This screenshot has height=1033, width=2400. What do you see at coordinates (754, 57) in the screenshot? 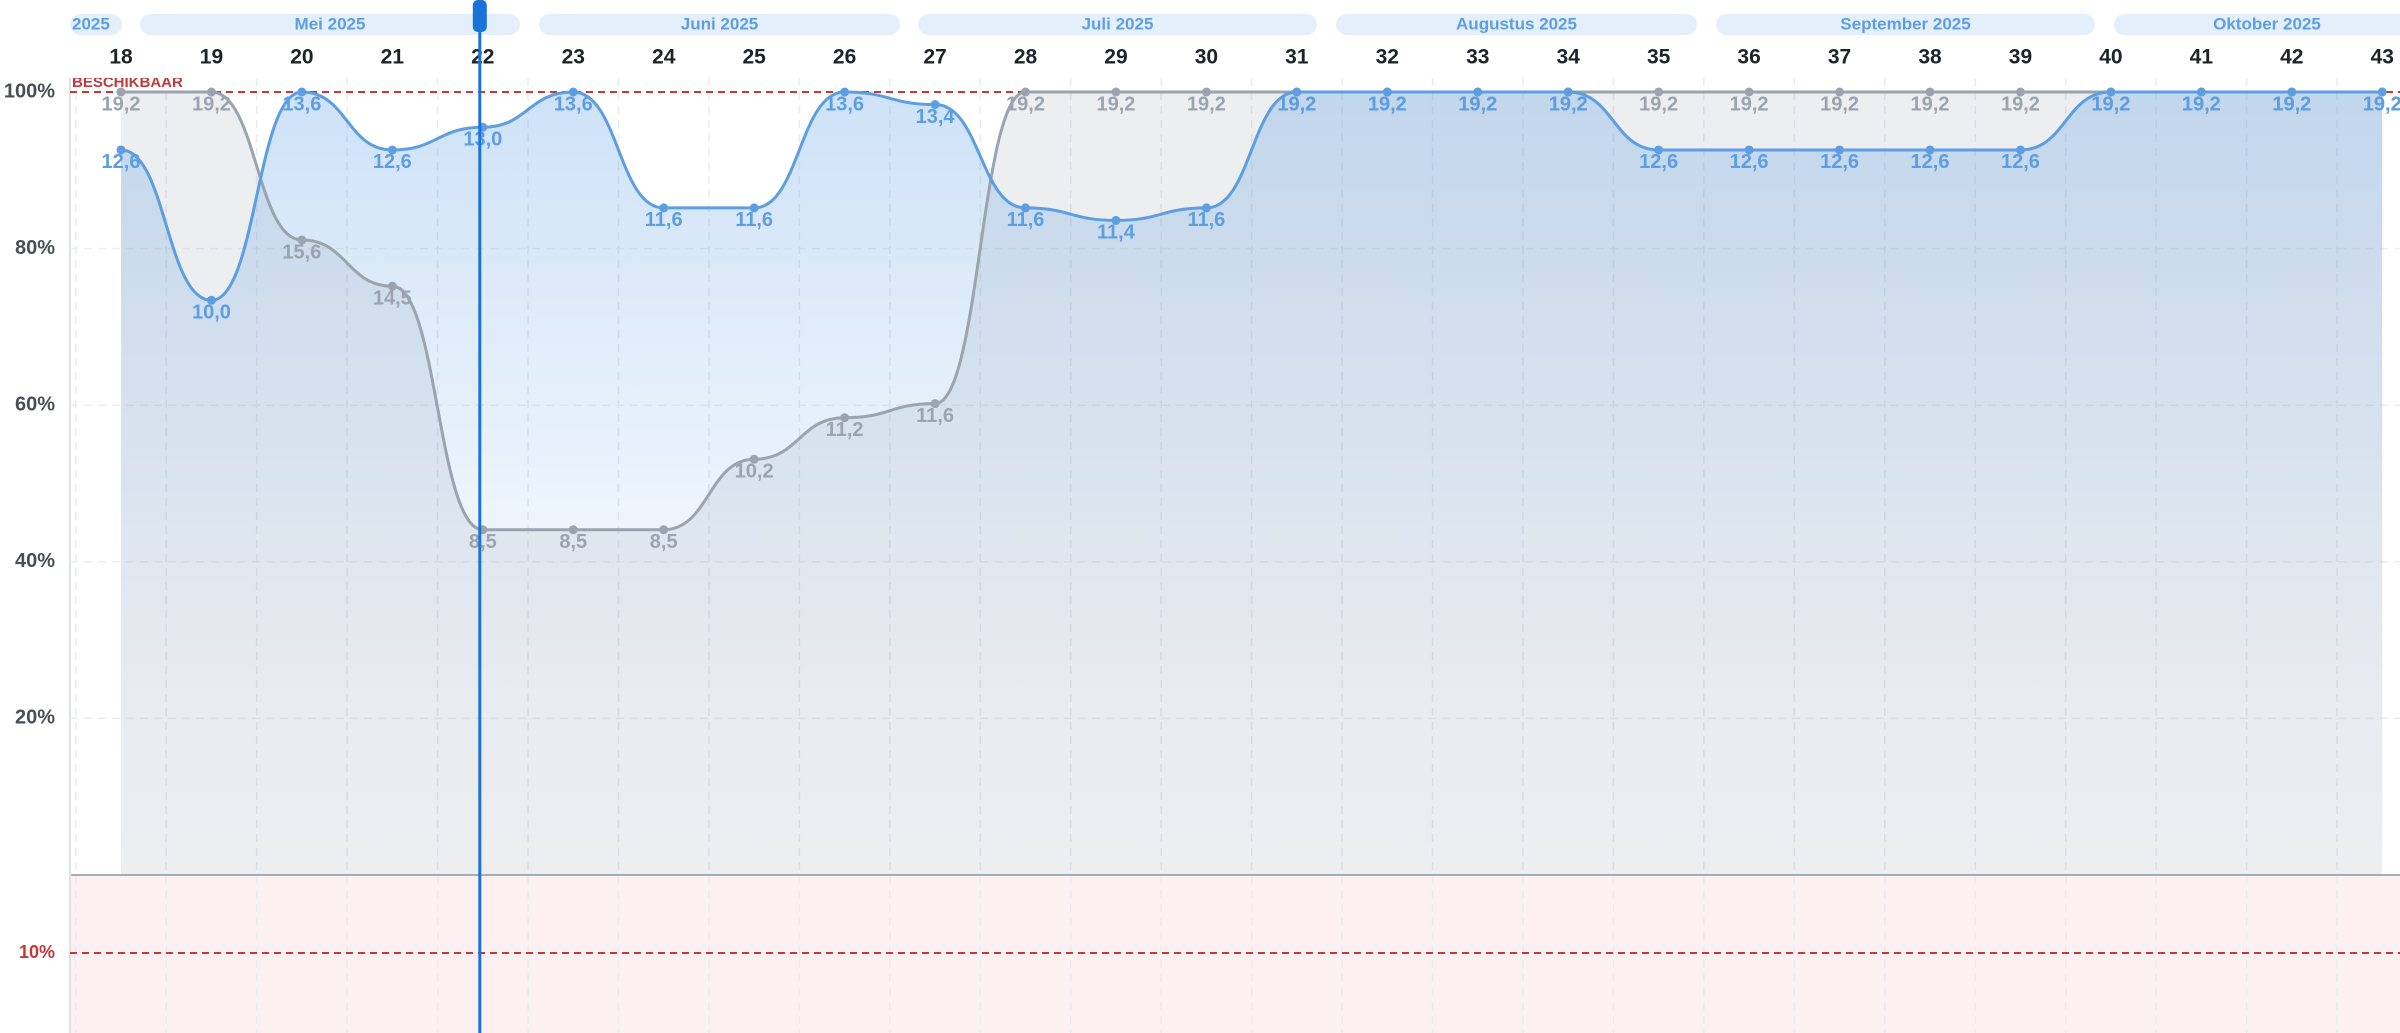
I see `week-label: 25` at bounding box center [754, 57].